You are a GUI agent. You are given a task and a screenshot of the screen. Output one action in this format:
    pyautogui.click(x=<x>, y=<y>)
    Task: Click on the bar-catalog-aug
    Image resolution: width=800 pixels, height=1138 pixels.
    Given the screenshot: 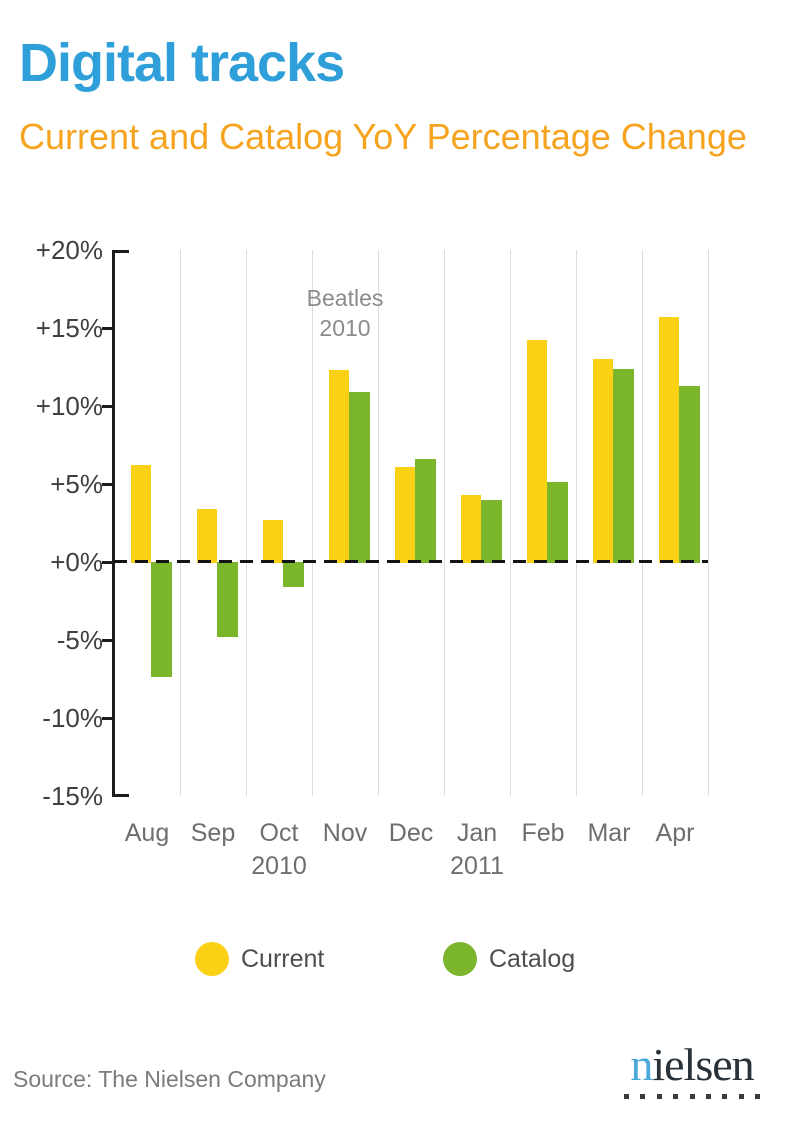 What is the action you would take?
    pyautogui.click(x=161, y=620)
    